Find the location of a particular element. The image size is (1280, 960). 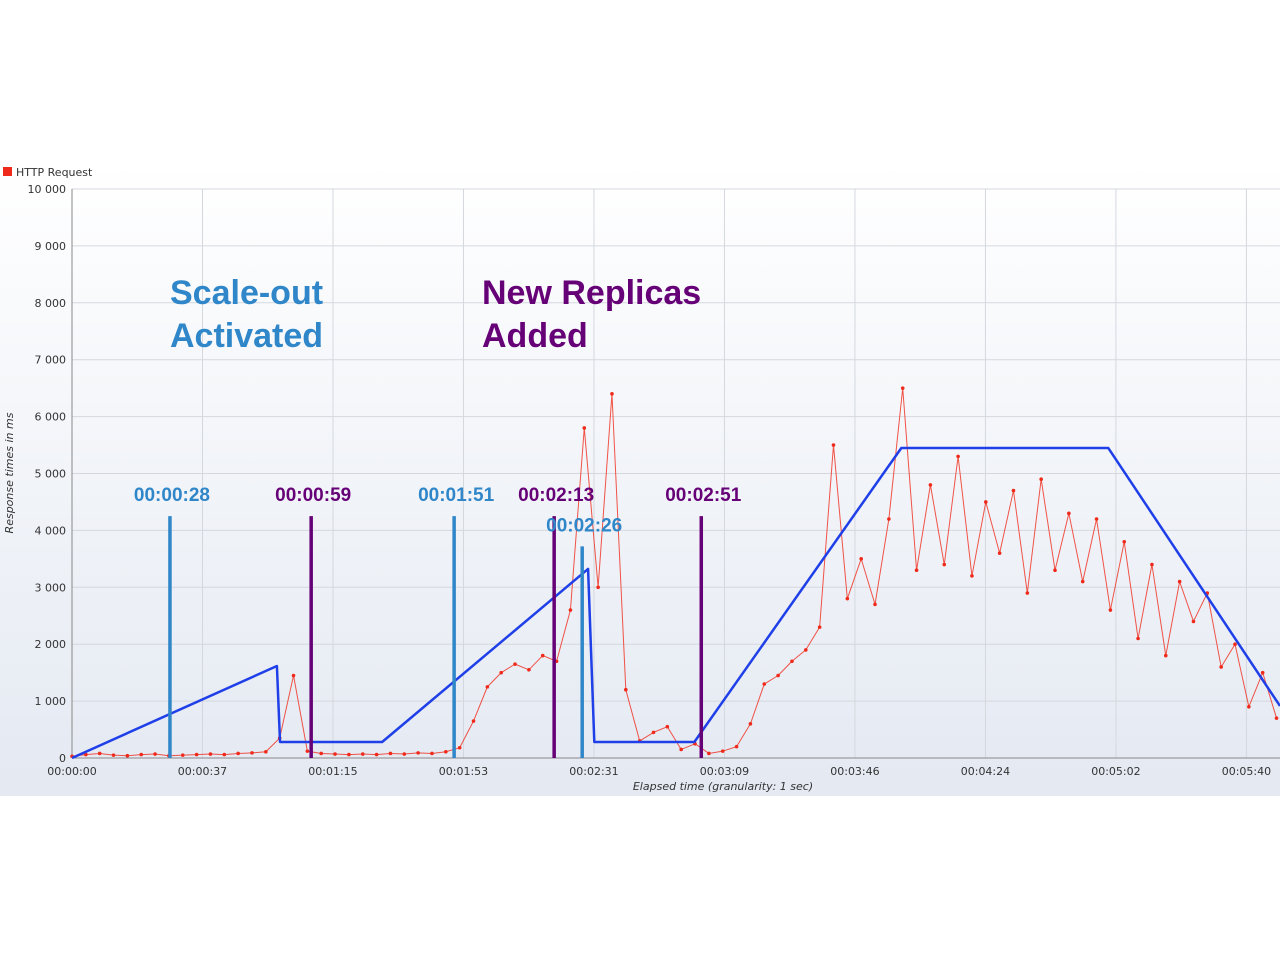

x-axis-title: Elapsed time (granularity: 1 sec) is located at coordinates (723, 786).